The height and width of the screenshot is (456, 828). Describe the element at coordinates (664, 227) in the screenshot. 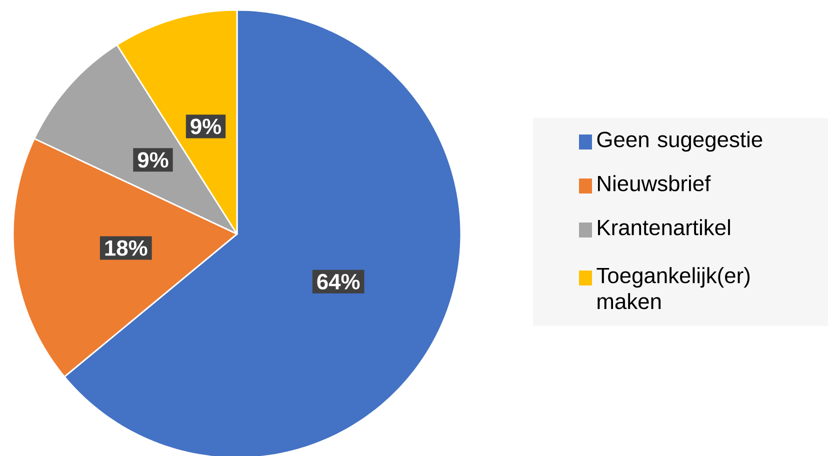

I see `legend-label: Krantenartikel` at that location.